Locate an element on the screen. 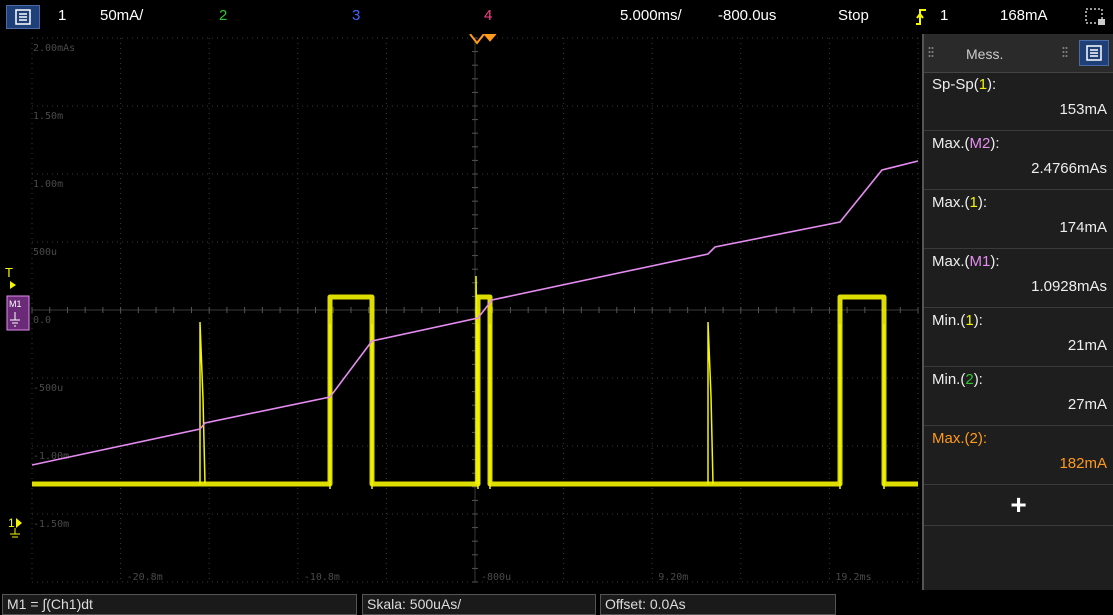  measurement-label: Max.(2): is located at coordinates (959, 438).